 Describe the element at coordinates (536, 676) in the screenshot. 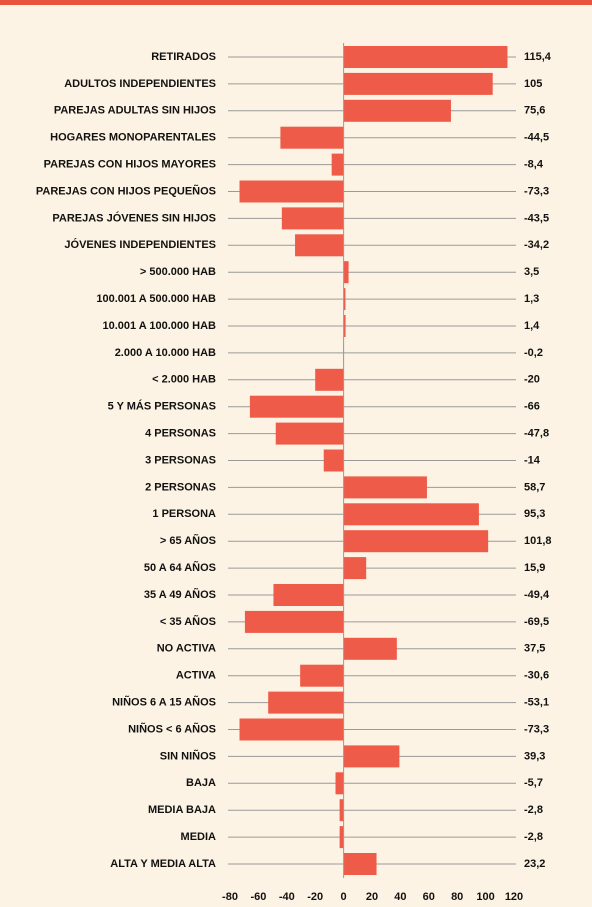

I see `value-label: -30,6` at that location.